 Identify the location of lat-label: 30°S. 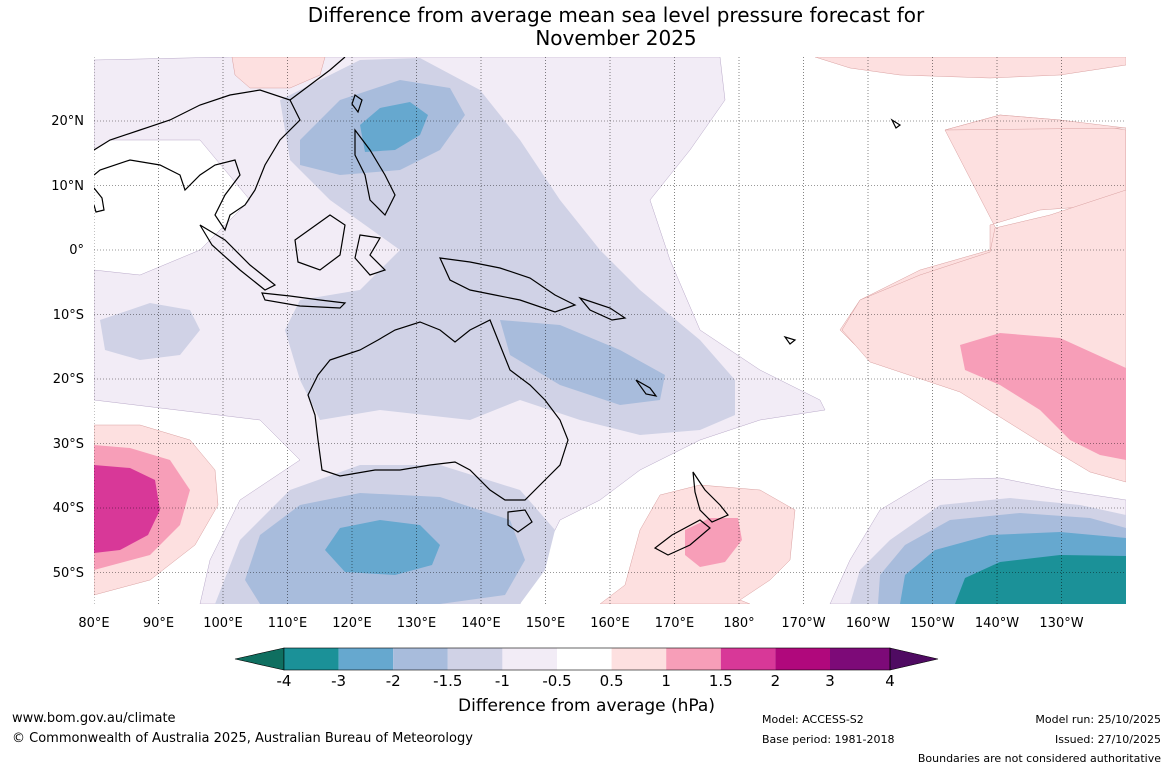
(68, 444).